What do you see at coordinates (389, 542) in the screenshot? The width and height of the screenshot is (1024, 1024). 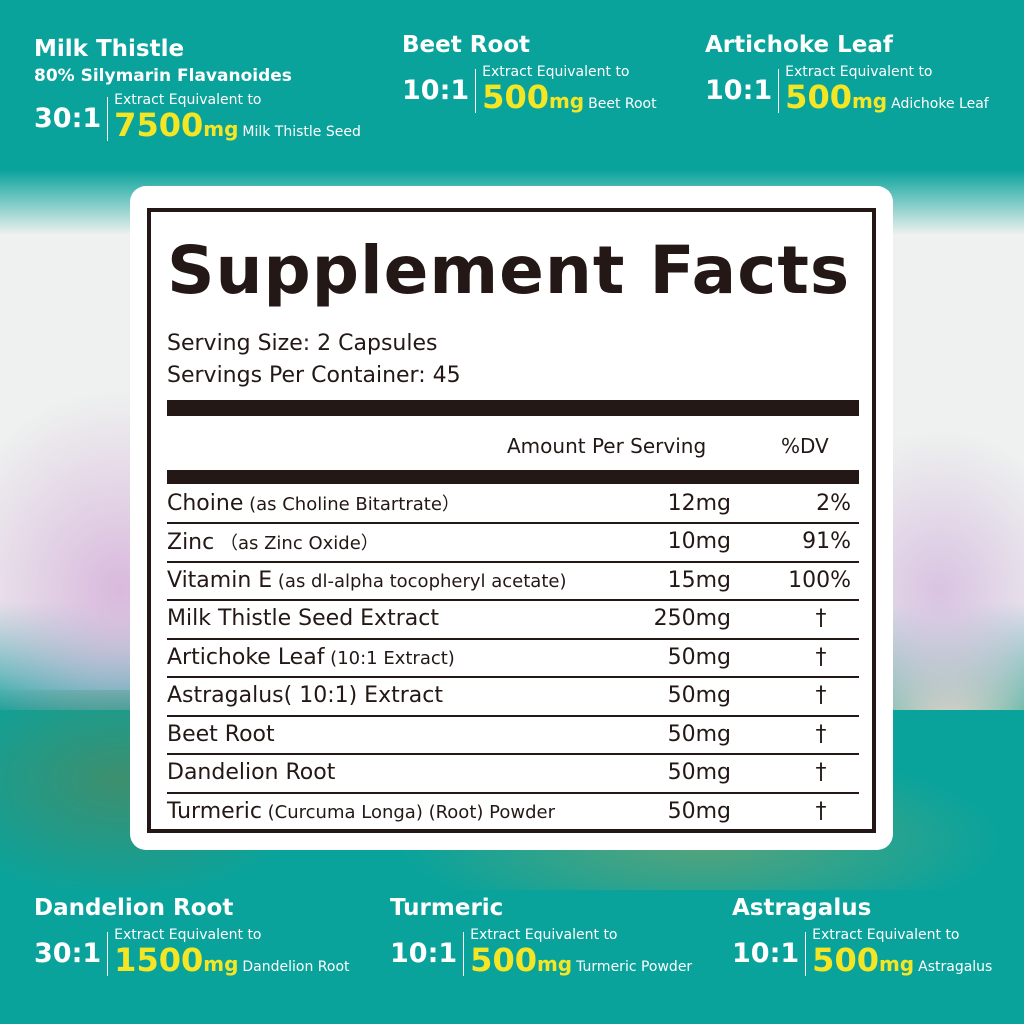 I see `nutrient-name: Zinc （as Zinc Oxide）` at bounding box center [389, 542].